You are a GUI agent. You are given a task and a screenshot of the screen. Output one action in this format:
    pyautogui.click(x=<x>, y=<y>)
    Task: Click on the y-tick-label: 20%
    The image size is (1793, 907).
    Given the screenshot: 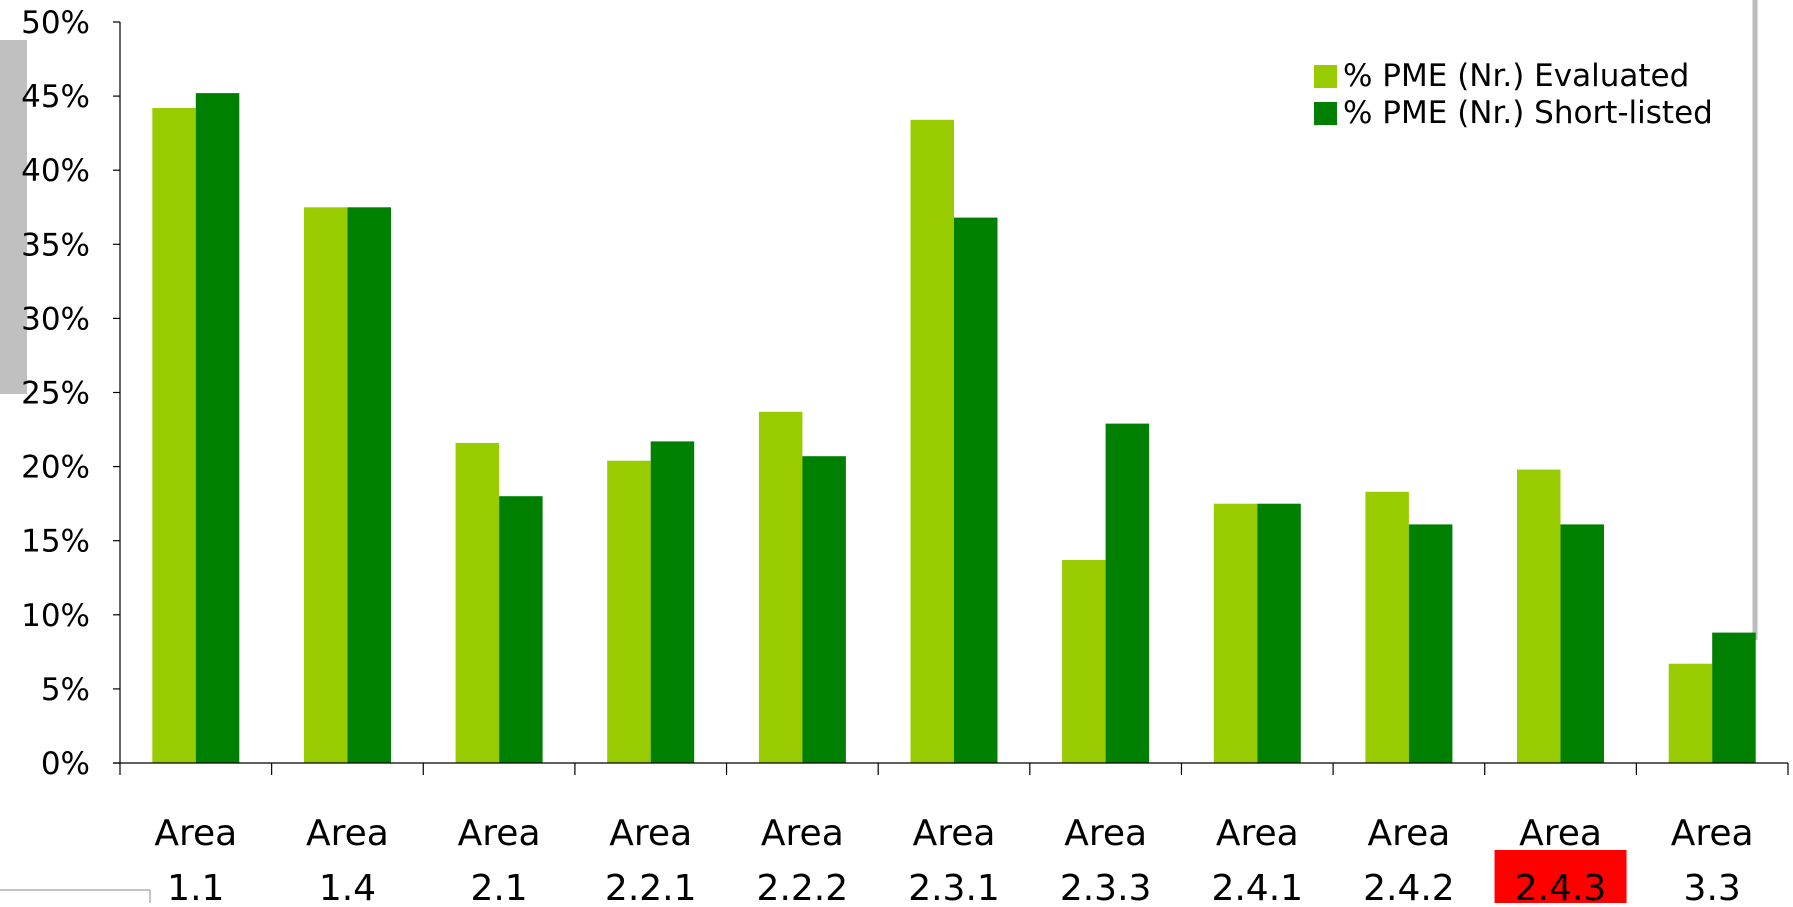 What is the action you would take?
    pyautogui.click(x=55, y=468)
    